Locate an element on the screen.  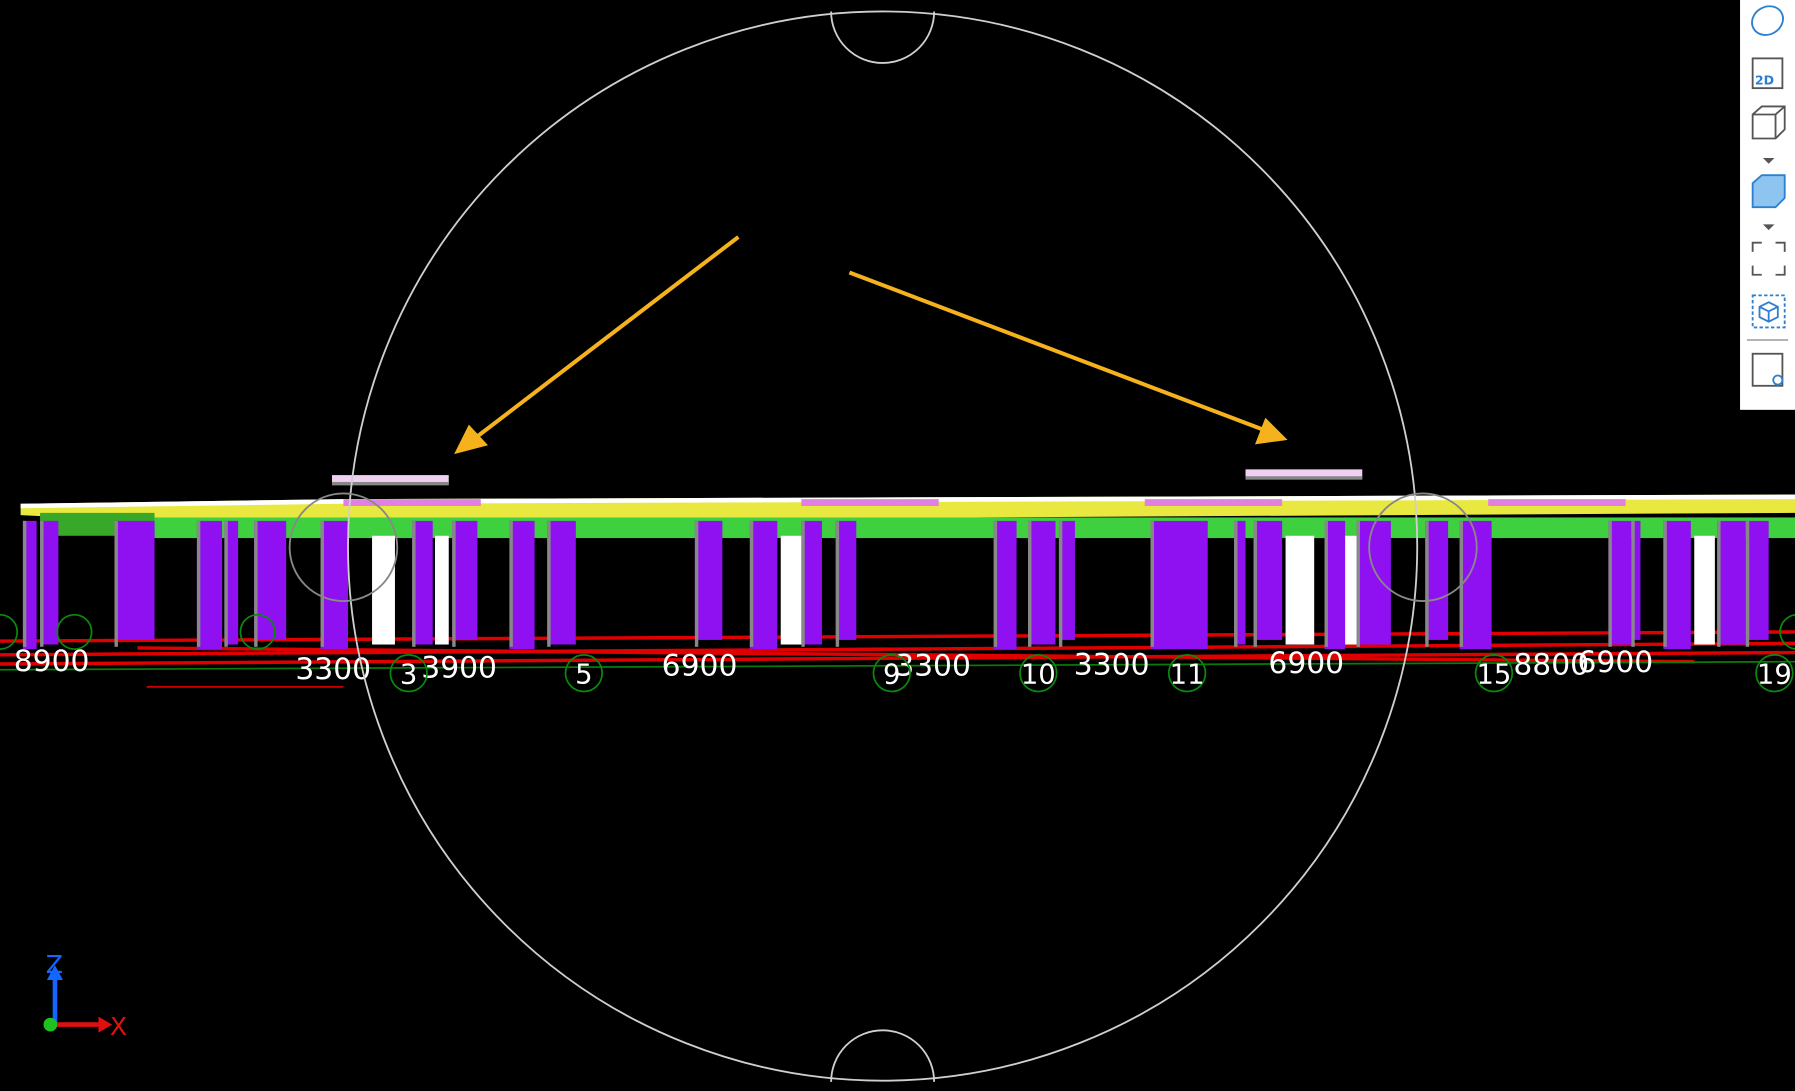
view-toolbar: 2D is located at coordinates (1767, 205).